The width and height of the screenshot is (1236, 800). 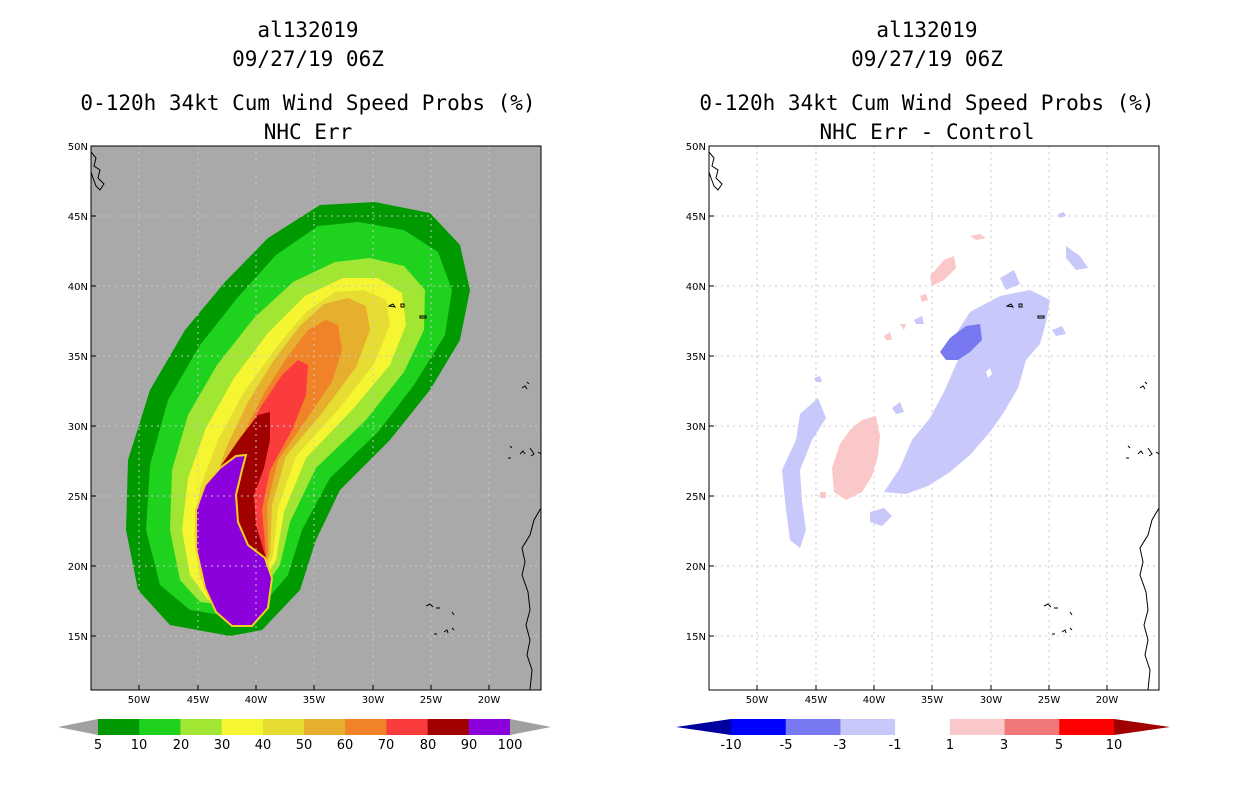 What do you see at coordinates (308, 59) in the screenshot?
I see `left-datetime: 09/27/19 06Z` at bounding box center [308, 59].